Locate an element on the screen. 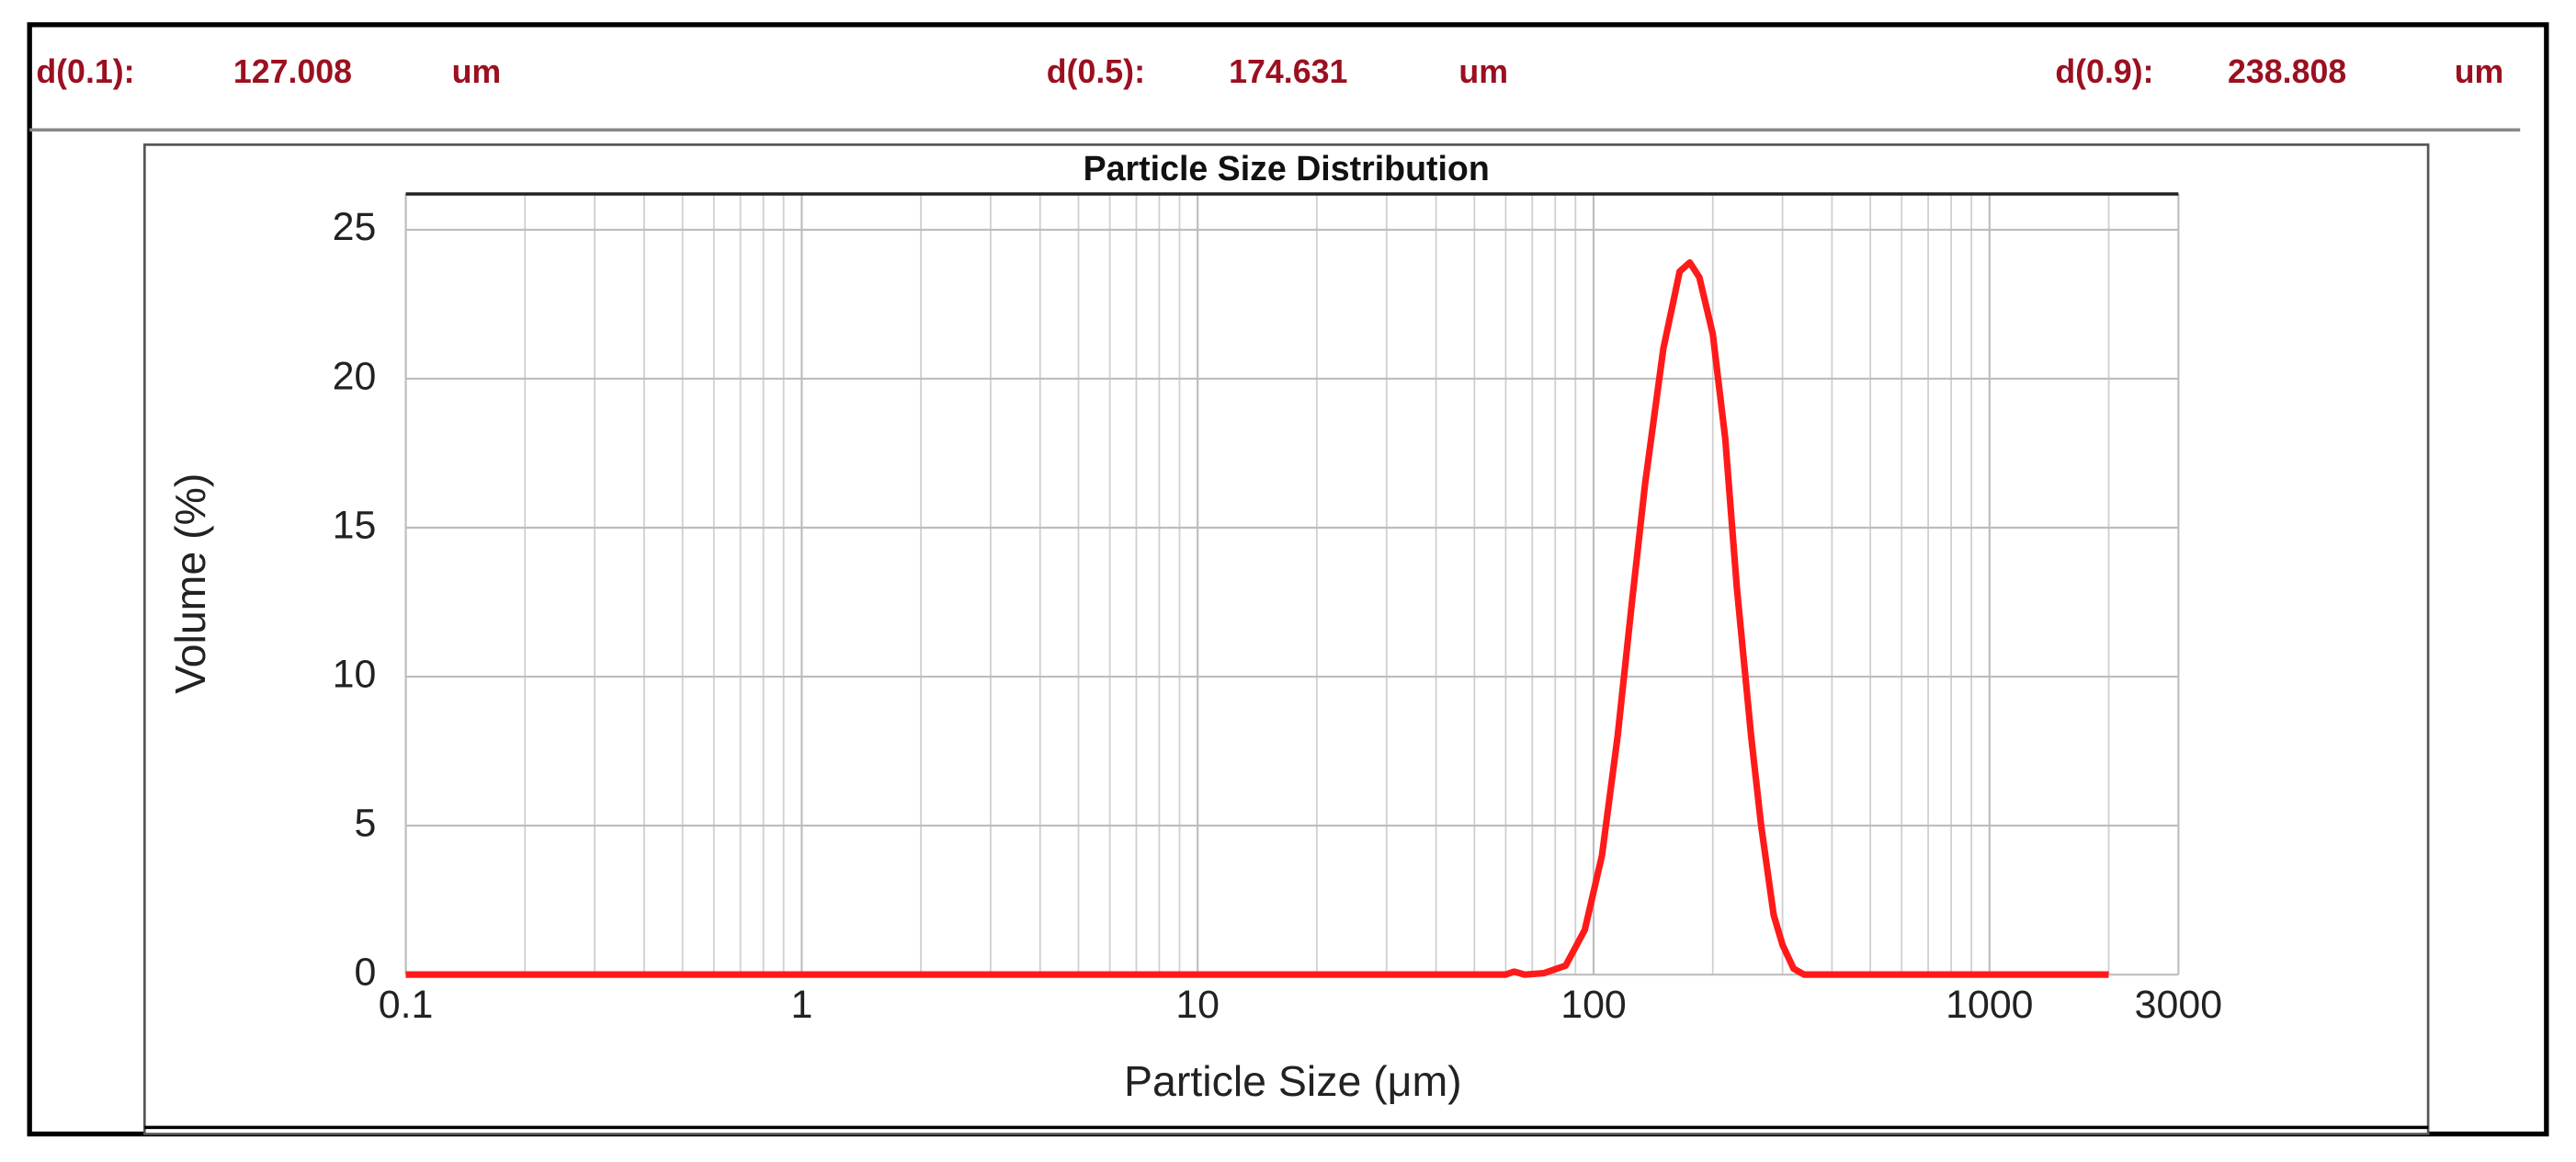 The height and width of the screenshot is (1162, 2576). stat-label: d(0.5): is located at coordinates (1096, 71).